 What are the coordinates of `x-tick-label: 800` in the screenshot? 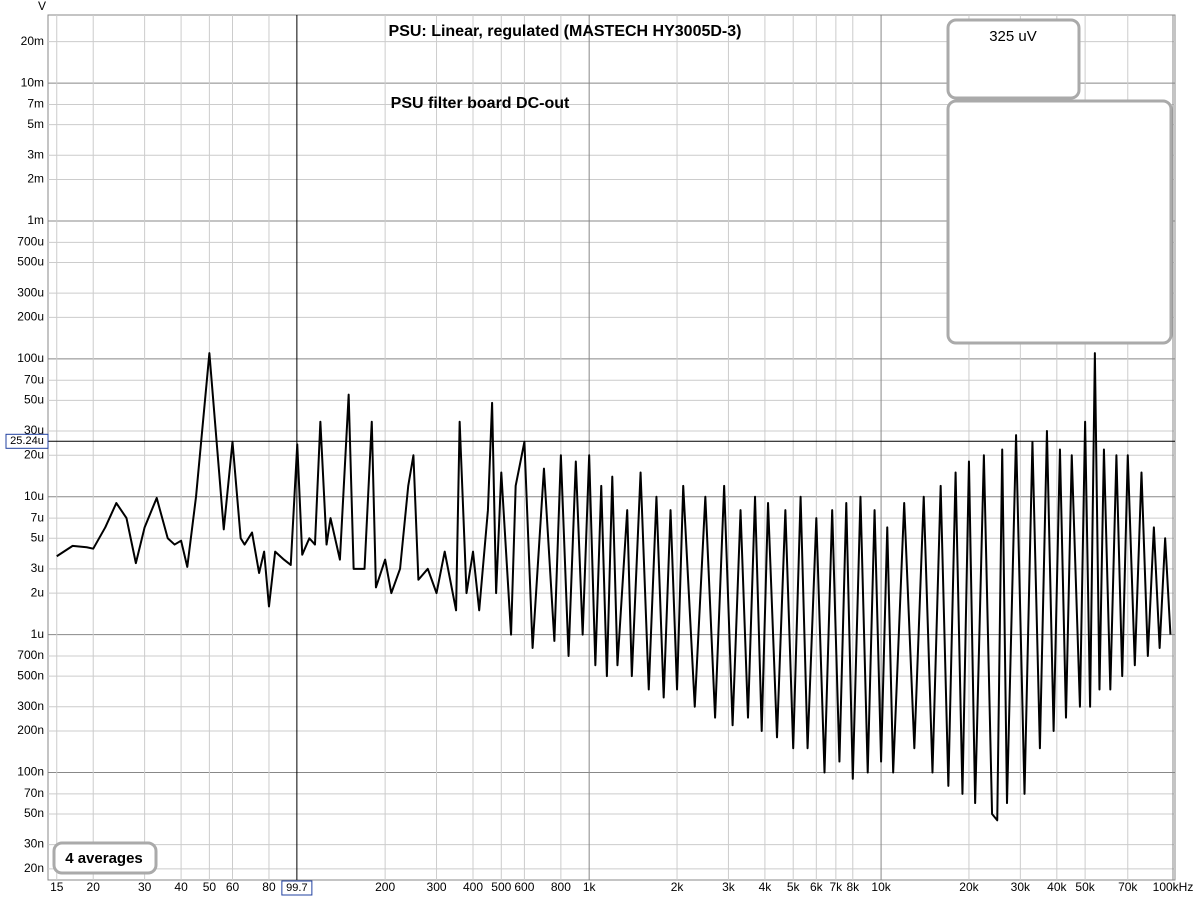 It's located at (561, 887).